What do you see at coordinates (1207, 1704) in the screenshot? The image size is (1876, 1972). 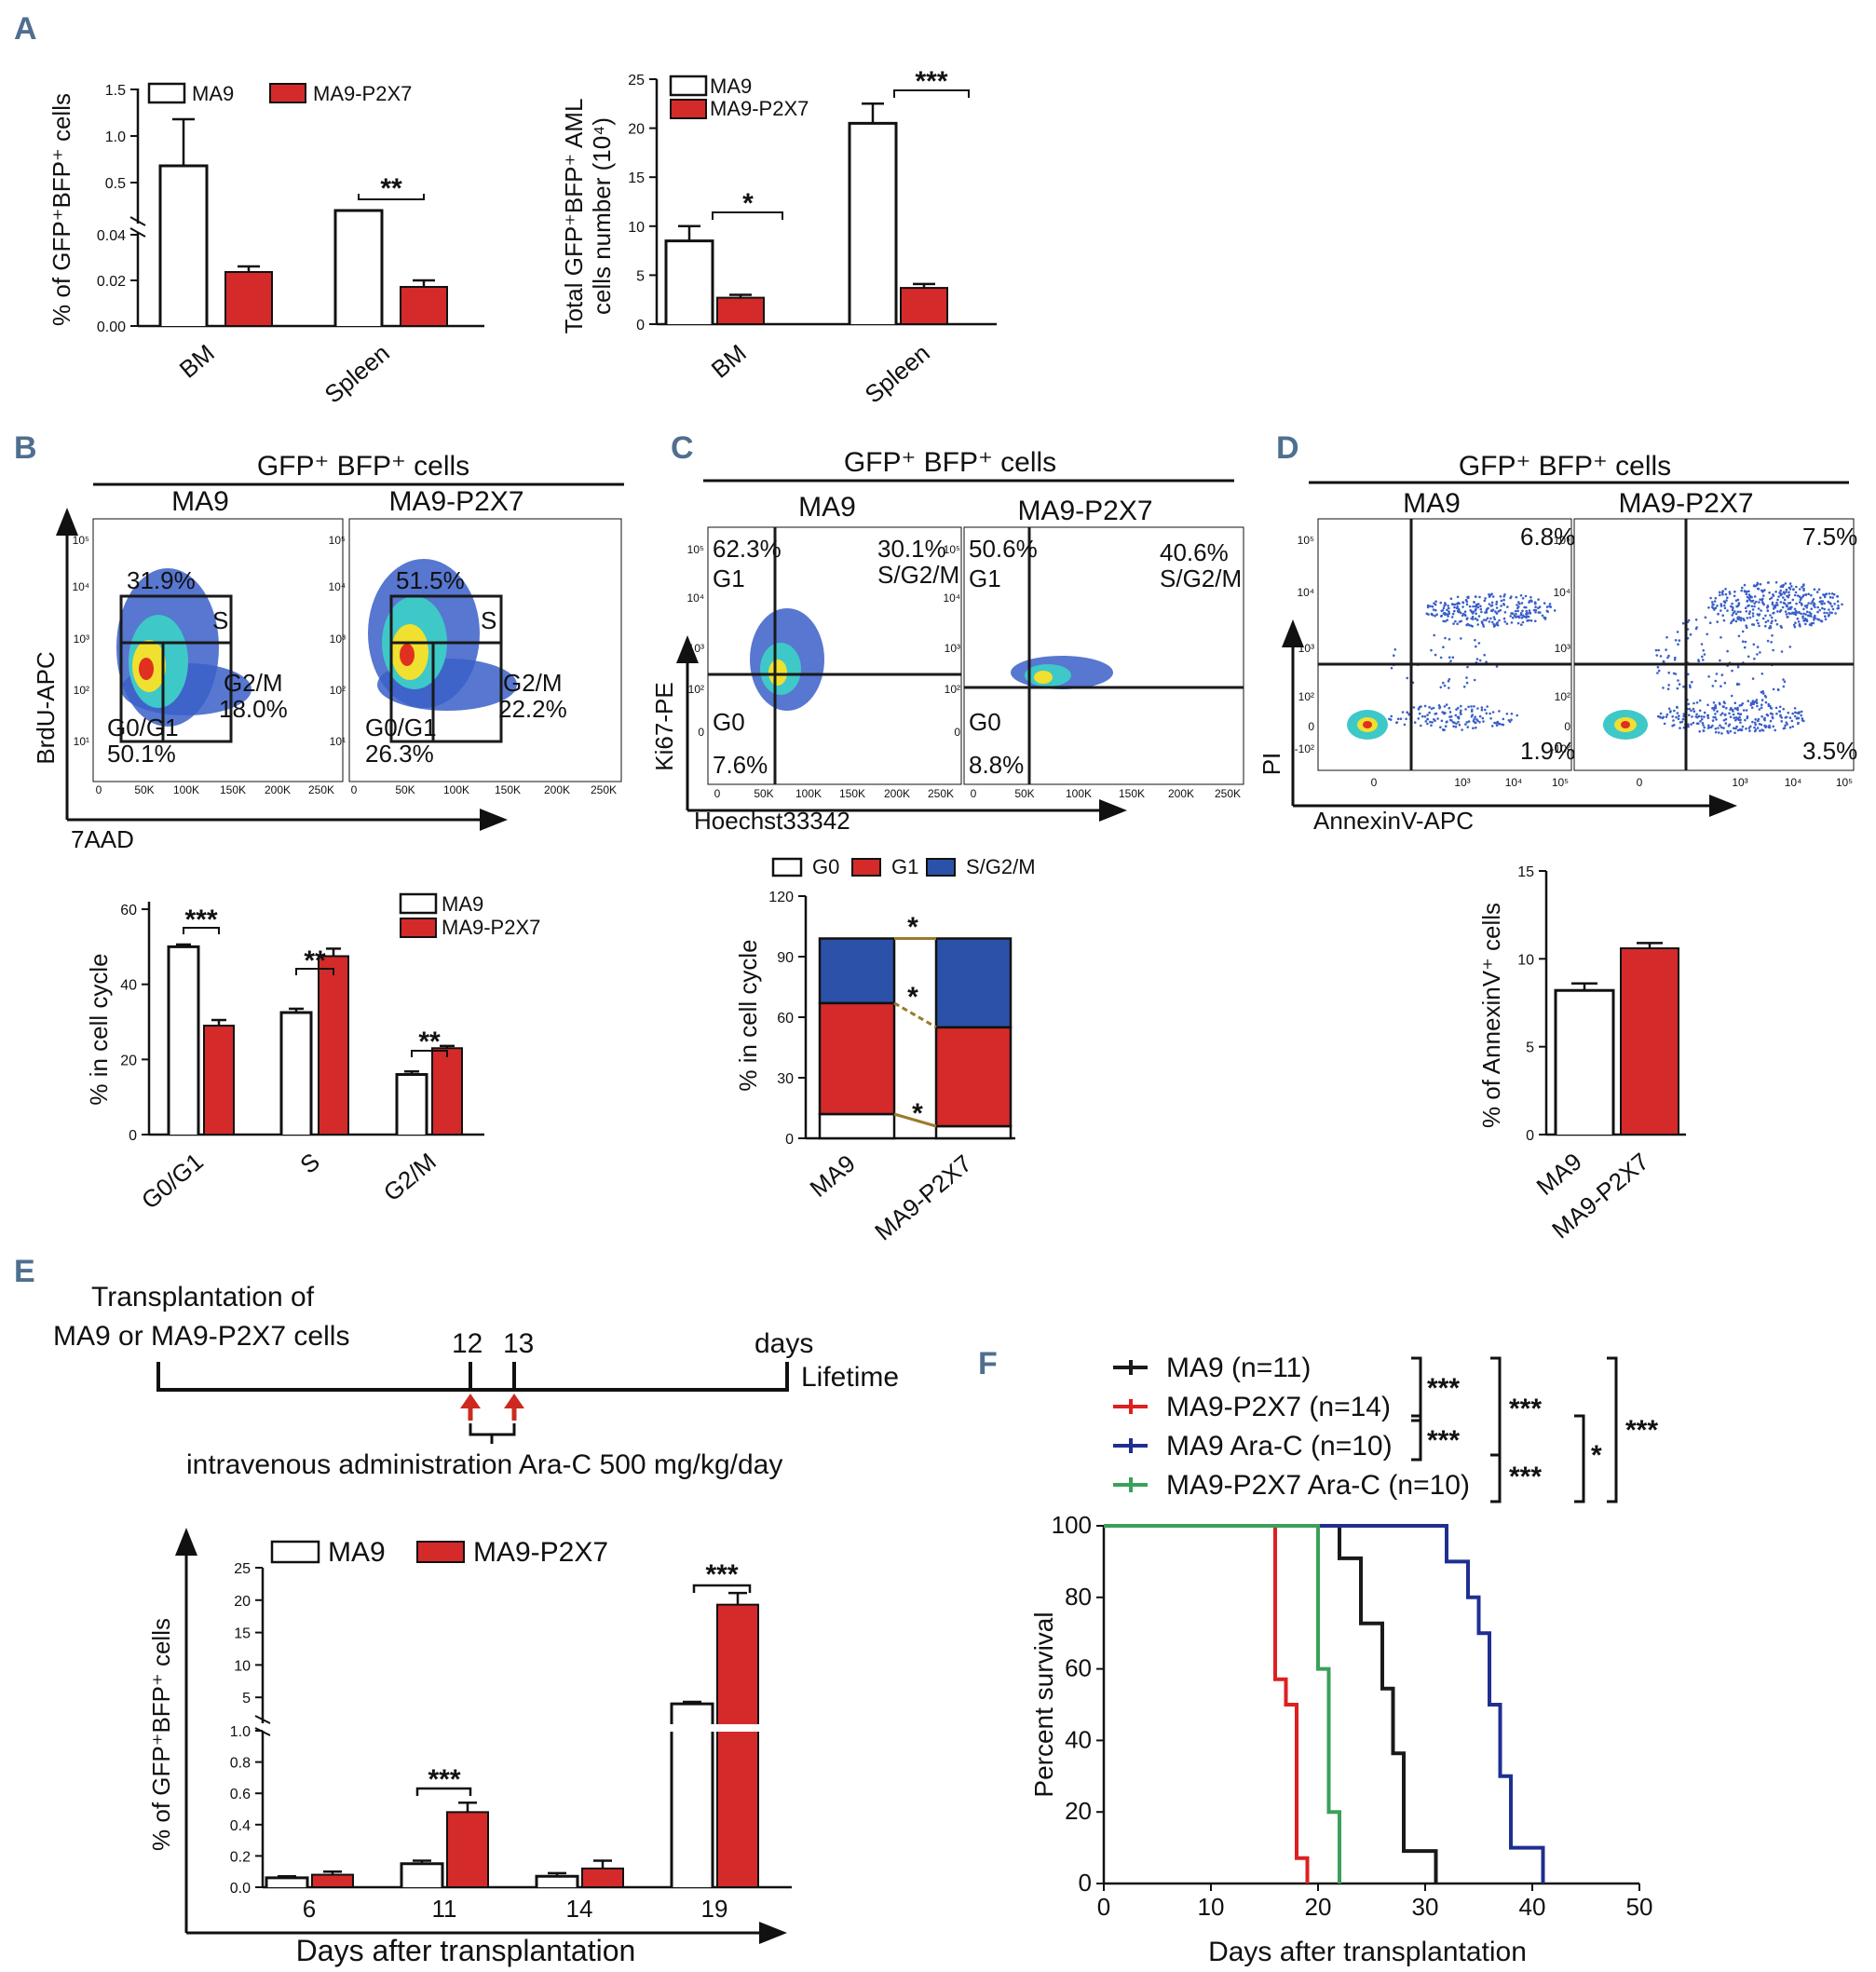 I see `survival-curve` at bounding box center [1207, 1704].